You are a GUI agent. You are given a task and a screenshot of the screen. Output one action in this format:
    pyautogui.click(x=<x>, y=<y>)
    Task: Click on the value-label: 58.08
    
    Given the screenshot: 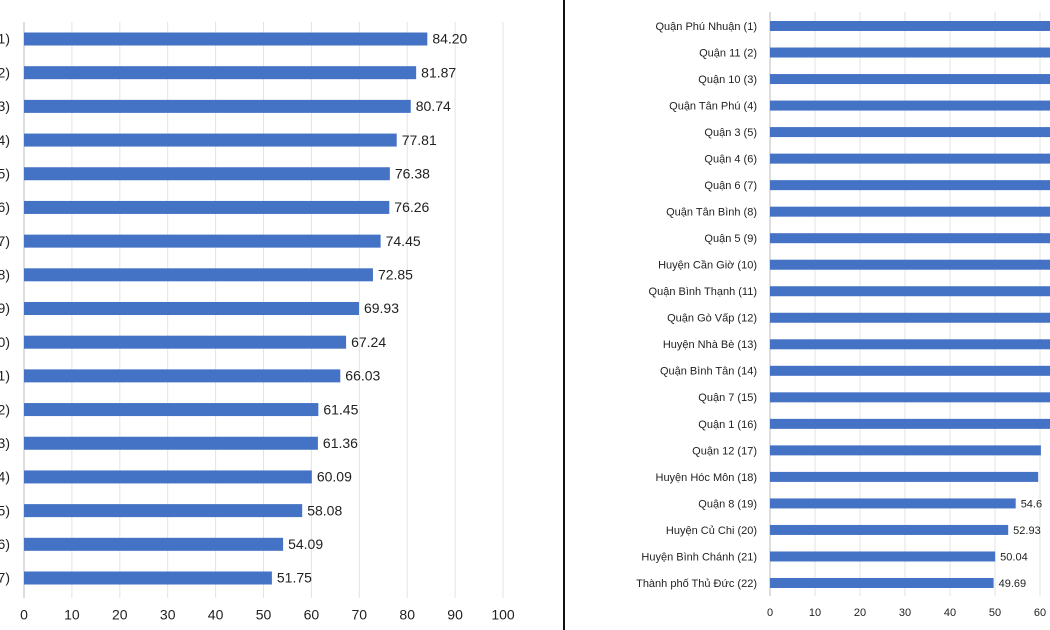 What is the action you would take?
    pyautogui.click(x=324, y=510)
    